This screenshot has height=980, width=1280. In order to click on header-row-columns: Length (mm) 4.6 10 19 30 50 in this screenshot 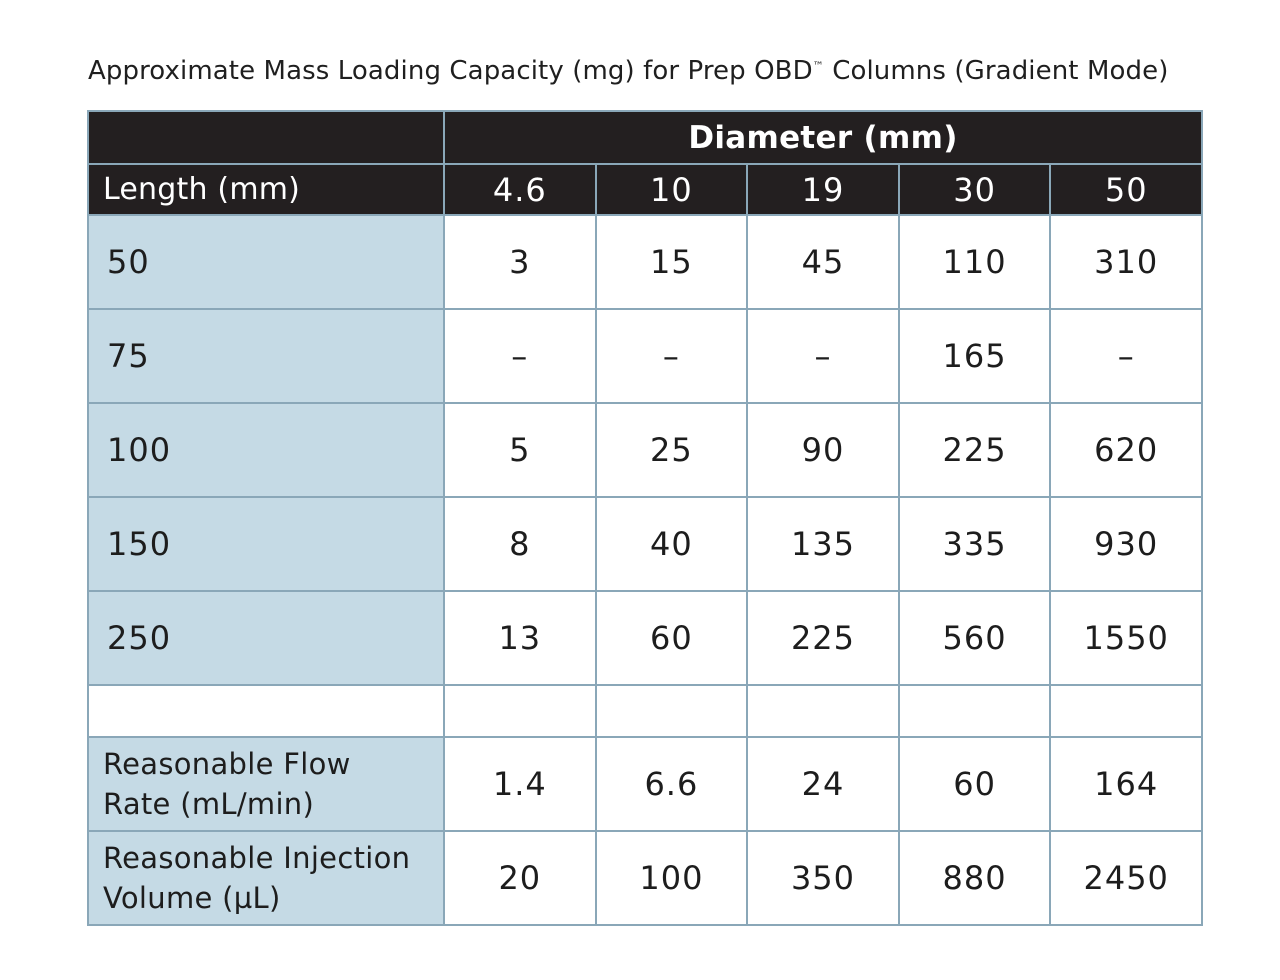, I will do `click(645, 189)`.